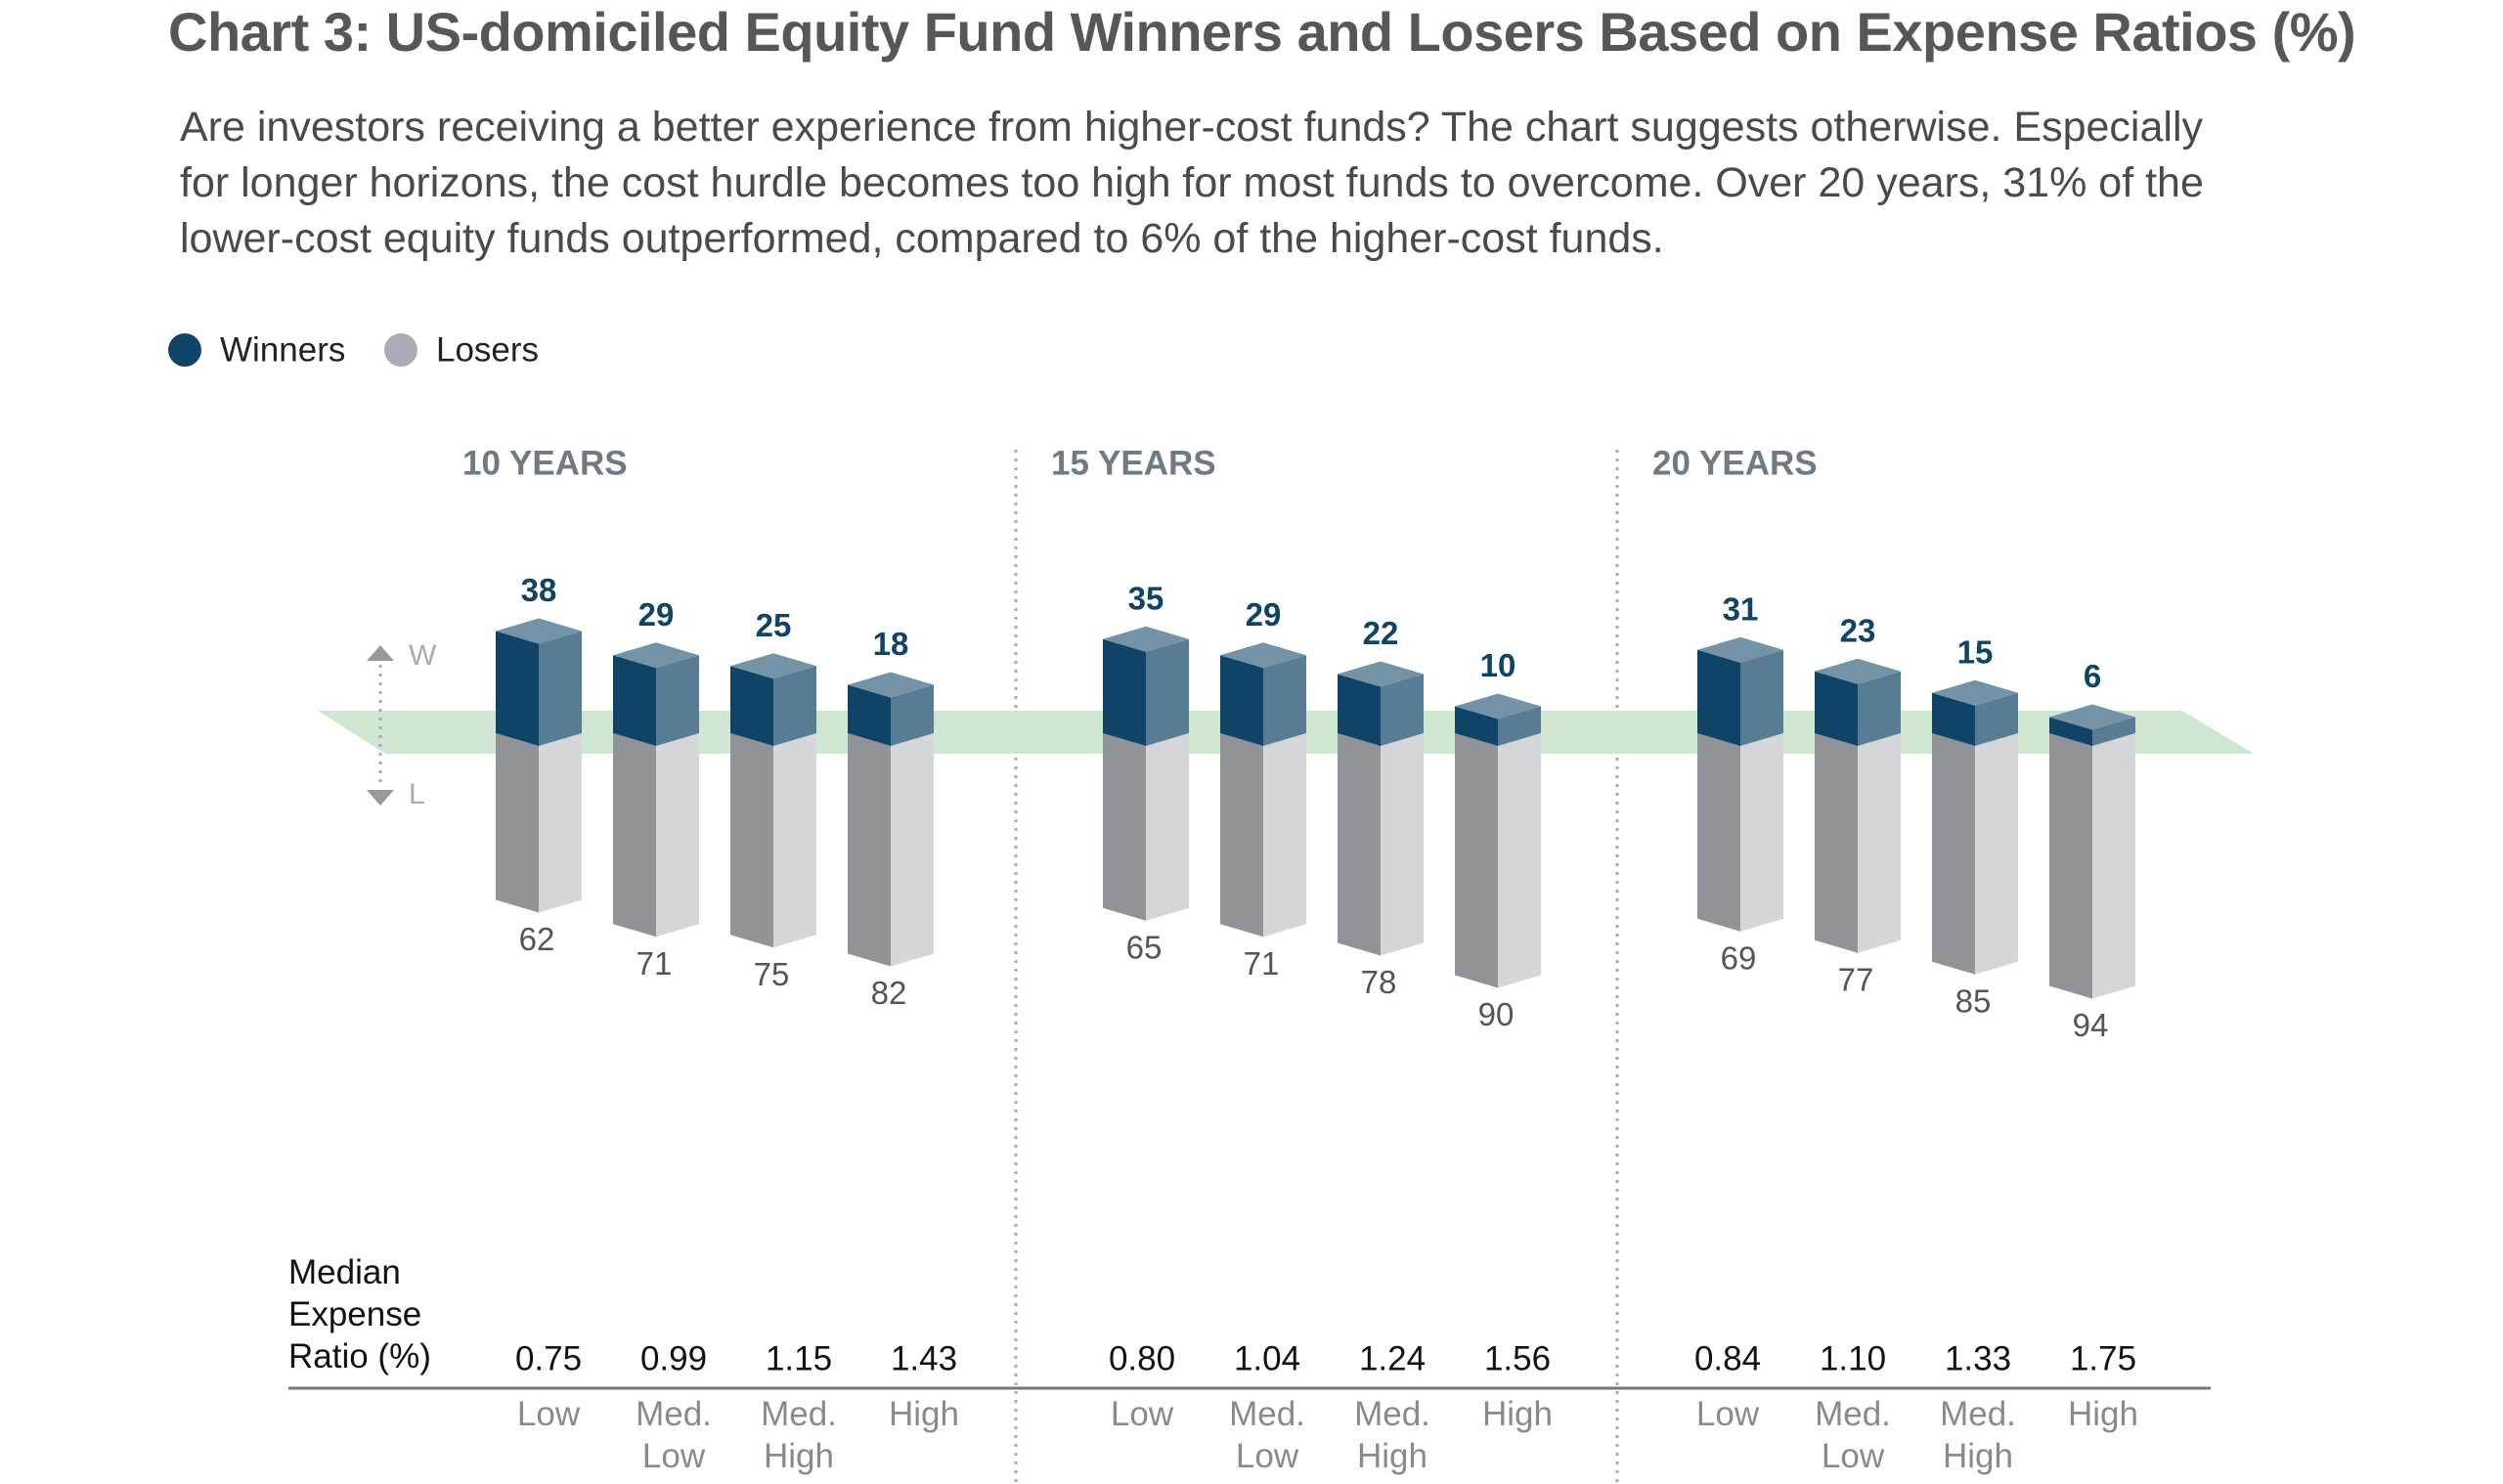 The image size is (2503, 1484). What do you see at coordinates (1262, 963) in the screenshot?
I see `loser-value-label: 71` at bounding box center [1262, 963].